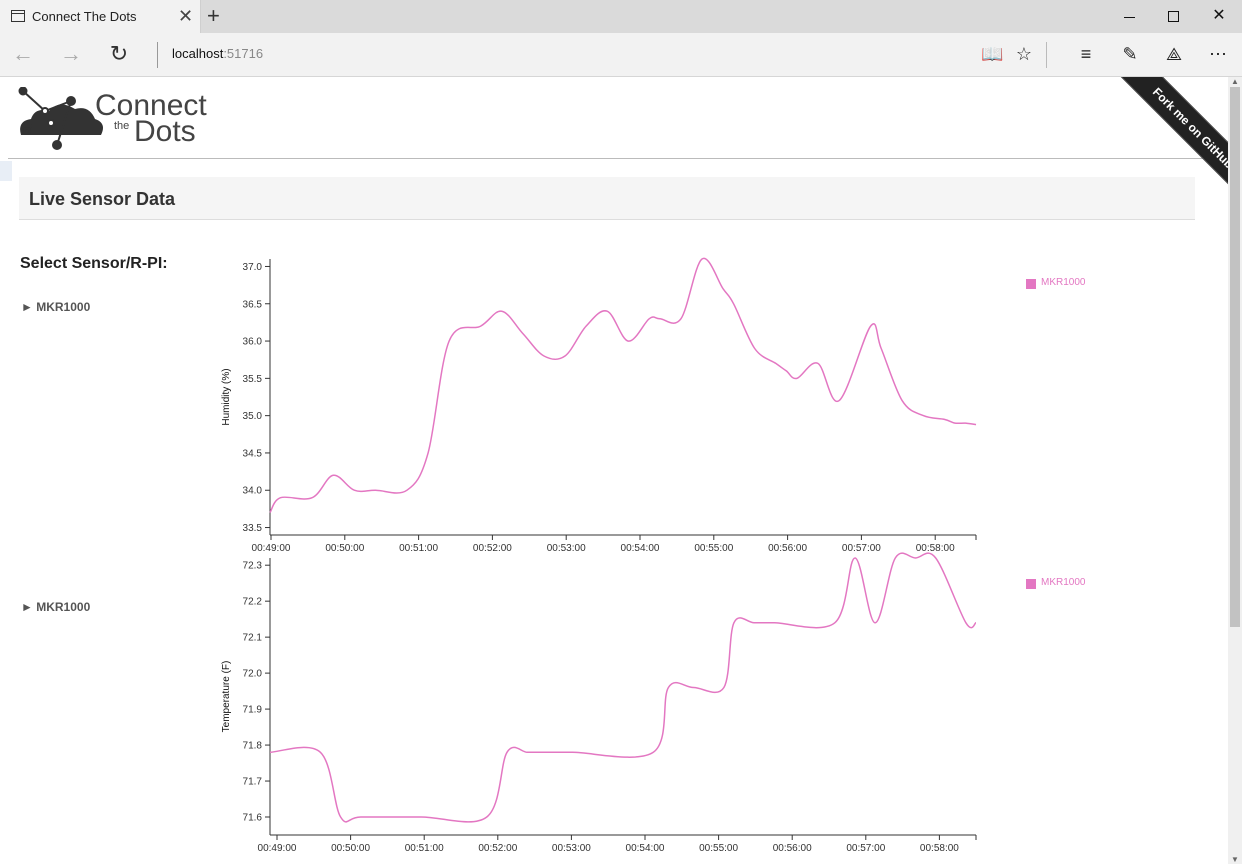 Image resolution: width=1242 pixels, height=864 pixels. Describe the element at coordinates (253, 304) in the screenshot. I see `y-tick-label: 36.5` at that location.